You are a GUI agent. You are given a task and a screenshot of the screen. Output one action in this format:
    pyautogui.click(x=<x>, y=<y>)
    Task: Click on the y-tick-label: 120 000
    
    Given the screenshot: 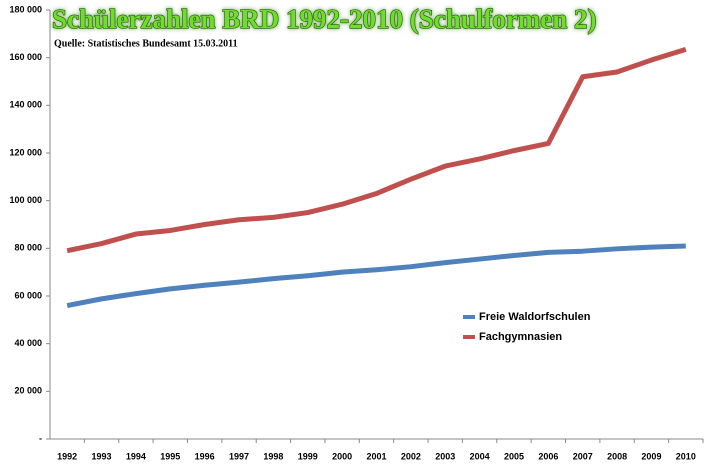 What is the action you would take?
    pyautogui.click(x=25, y=152)
    